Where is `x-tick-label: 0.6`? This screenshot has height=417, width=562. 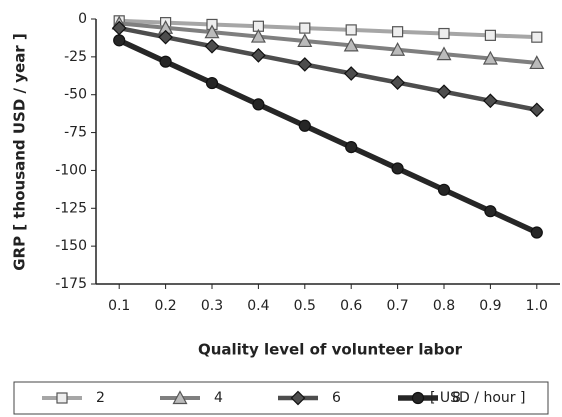
x-tick-label: 0.6 is located at coordinates (351, 306).